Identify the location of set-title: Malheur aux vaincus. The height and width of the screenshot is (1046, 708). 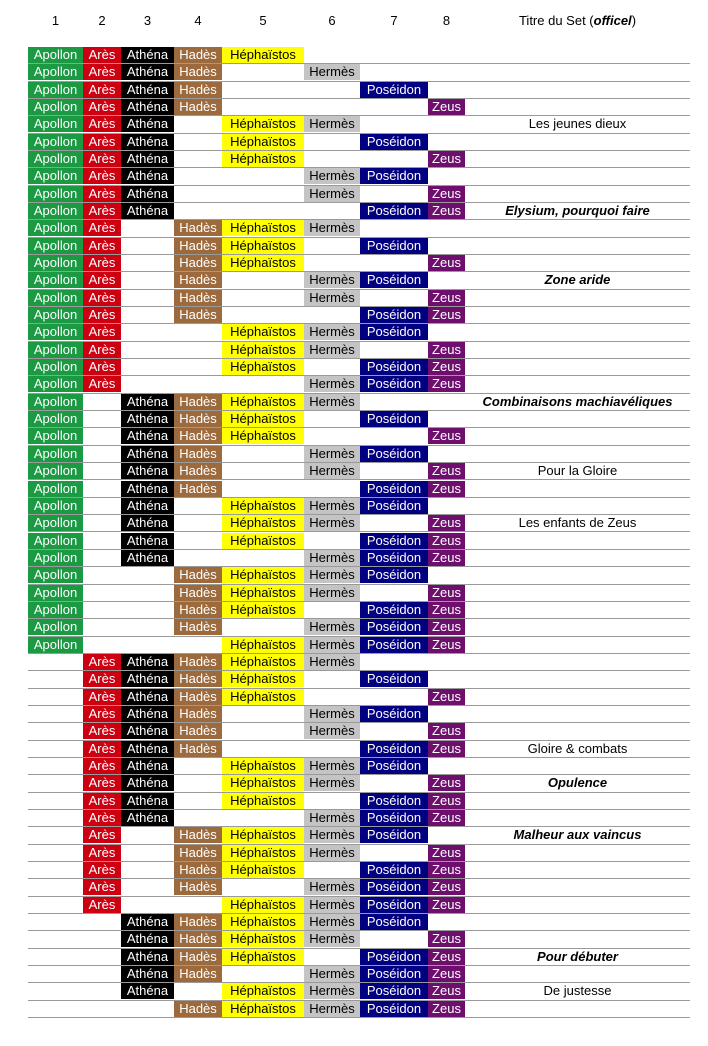
(577, 835).